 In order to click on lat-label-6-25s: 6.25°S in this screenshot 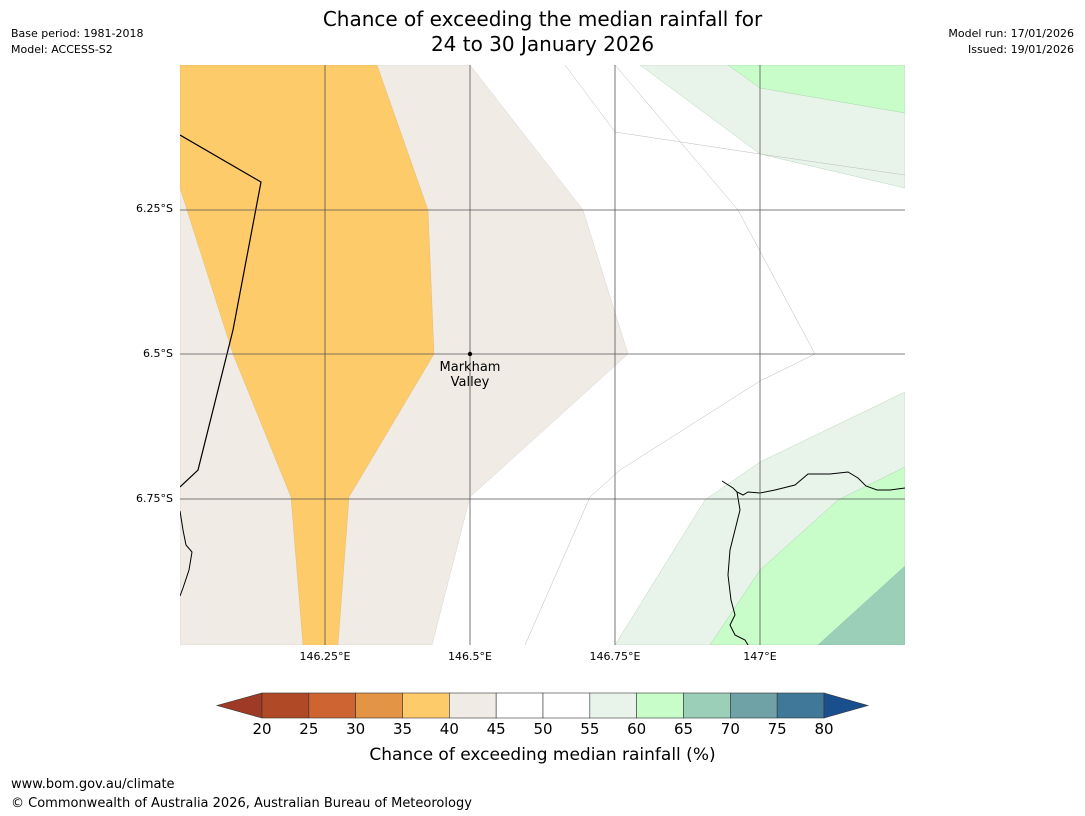, I will do `click(154, 208)`.